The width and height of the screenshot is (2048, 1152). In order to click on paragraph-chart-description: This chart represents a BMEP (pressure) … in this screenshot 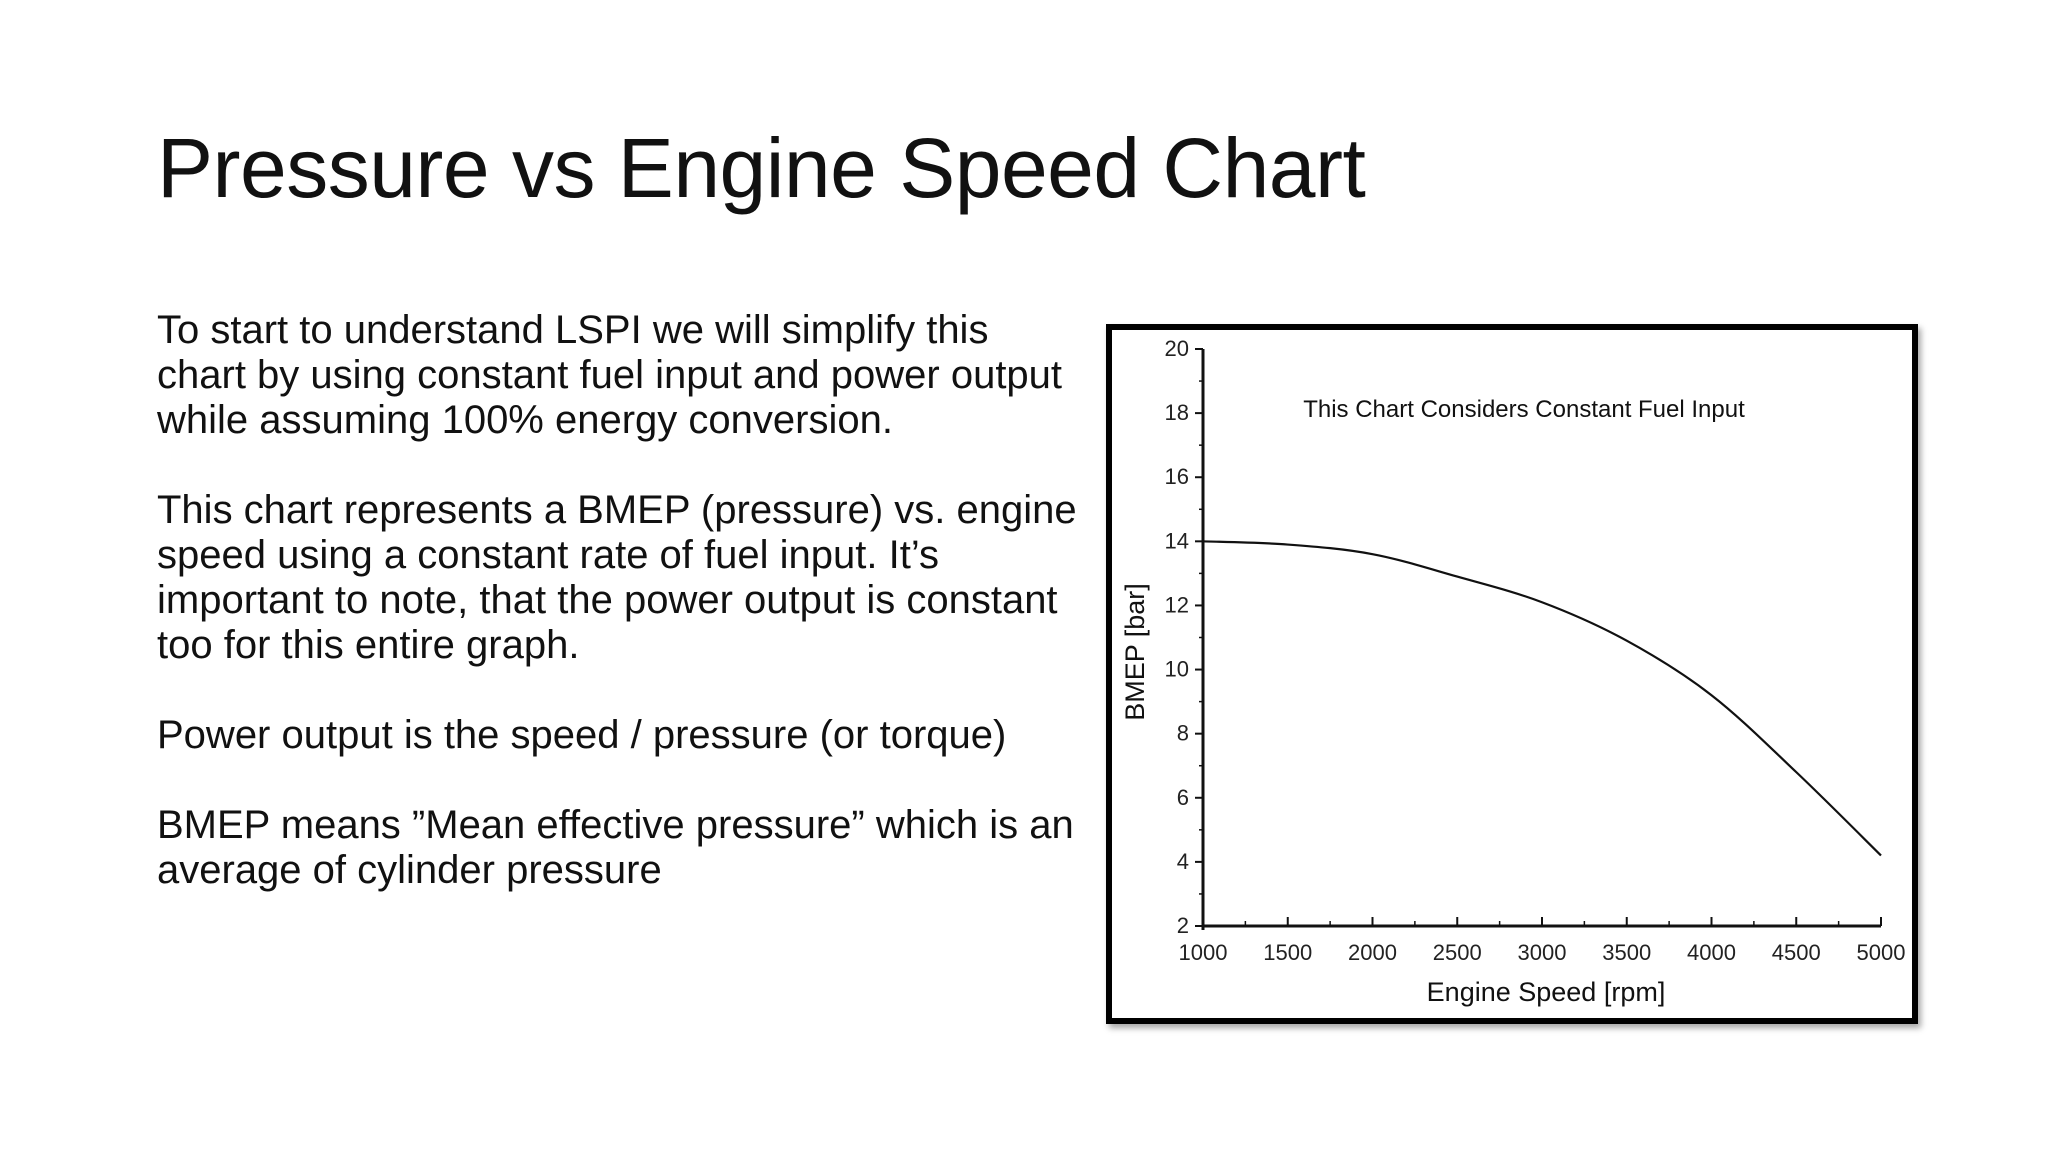, I will do `click(617, 577)`.